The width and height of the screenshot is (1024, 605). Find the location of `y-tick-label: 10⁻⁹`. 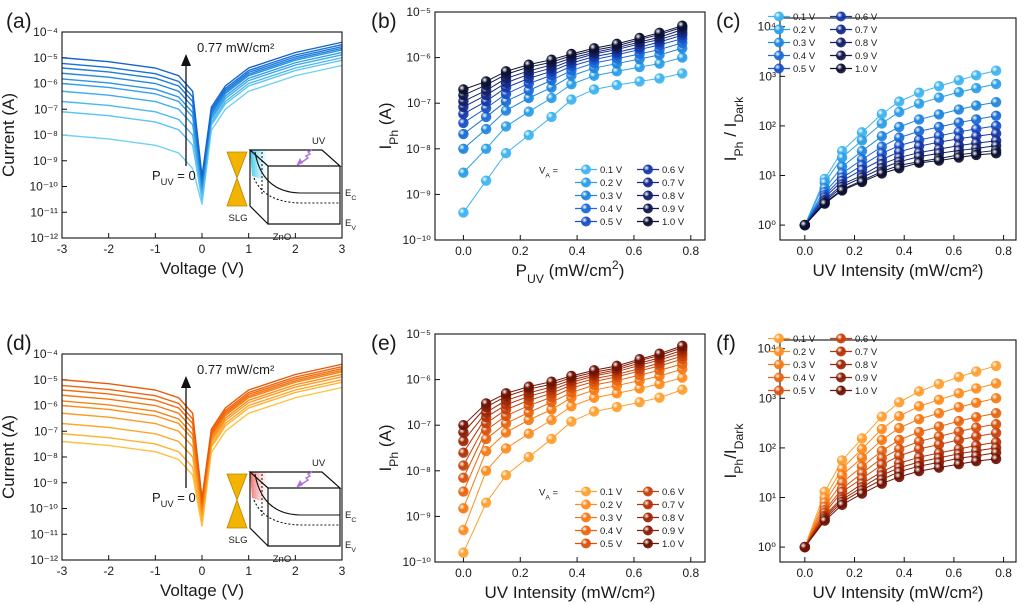

y-tick-label: 10⁻⁹ is located at coordinates (418, 194).